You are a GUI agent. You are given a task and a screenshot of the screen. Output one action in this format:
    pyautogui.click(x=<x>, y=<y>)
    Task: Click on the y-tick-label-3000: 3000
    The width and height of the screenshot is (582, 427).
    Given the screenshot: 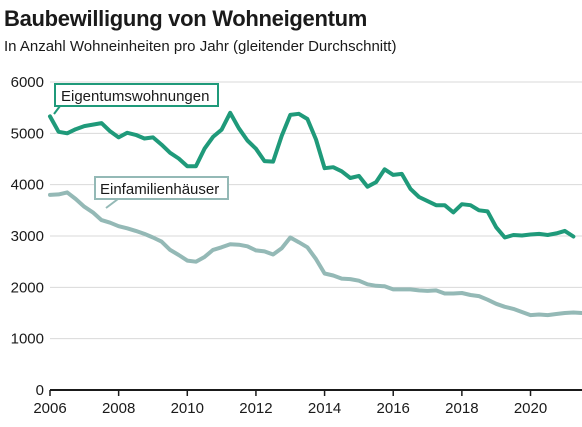 What is the action you would take?
    pyautogui.click(x=27, y=236)
    